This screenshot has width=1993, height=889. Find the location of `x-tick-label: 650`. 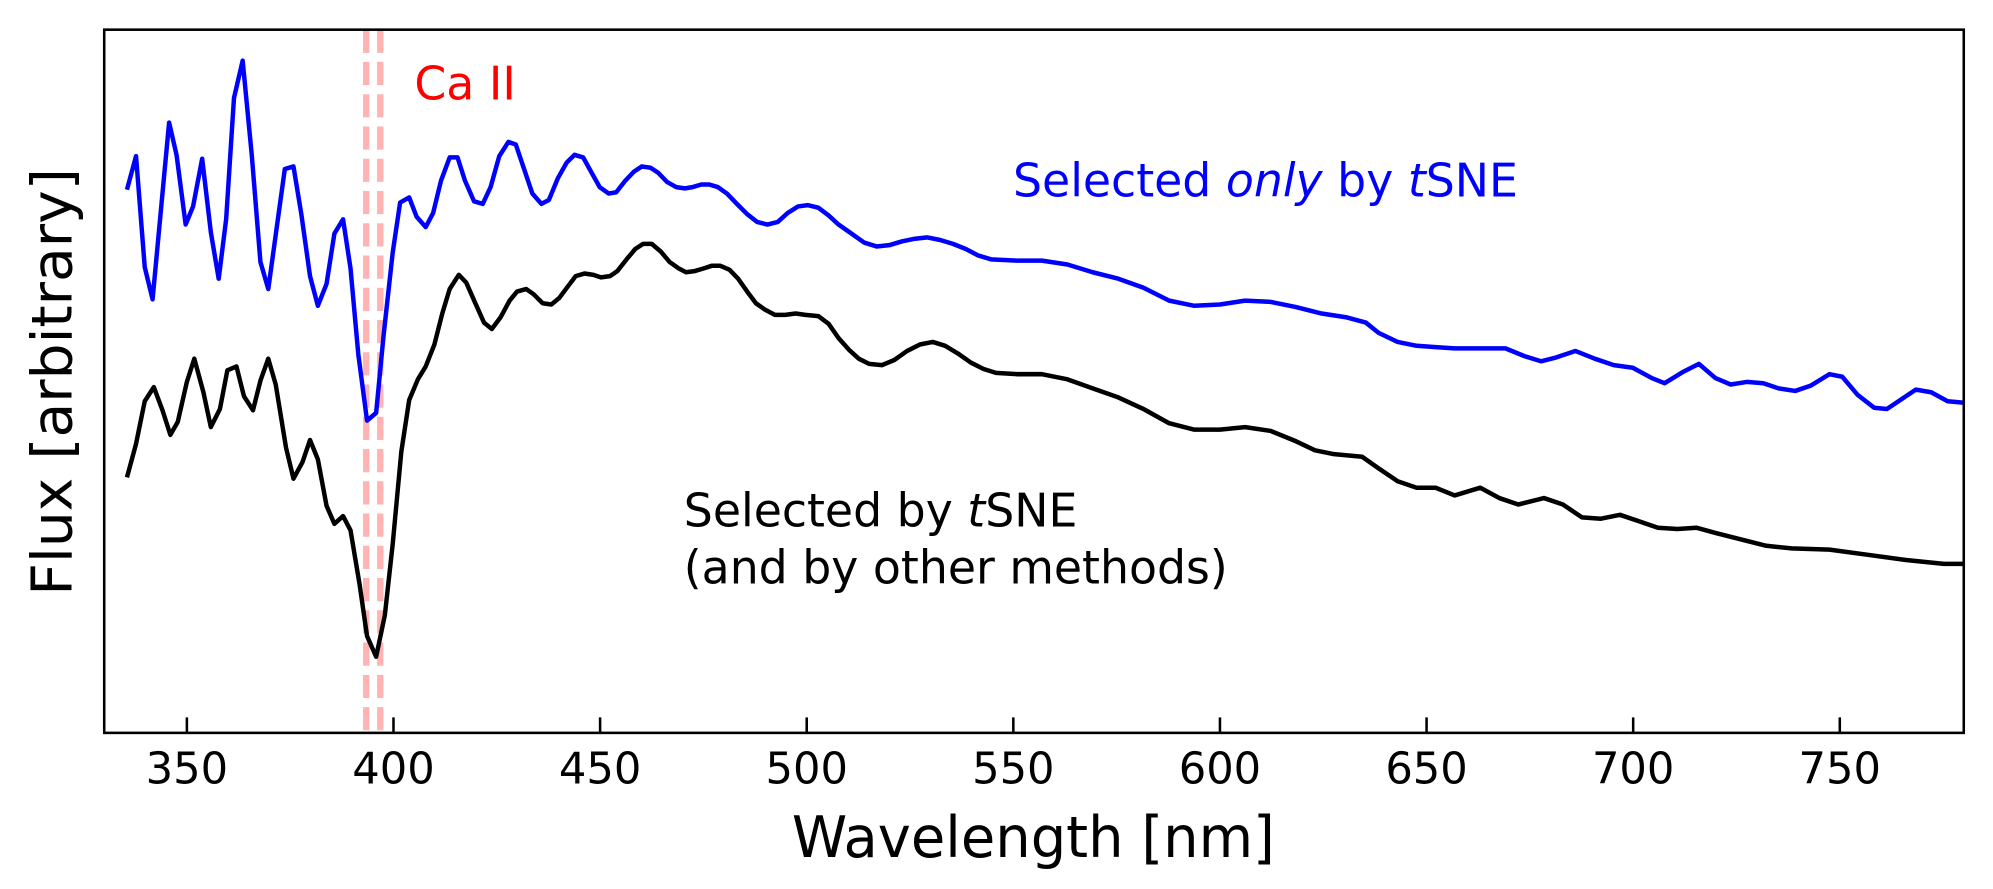

x-tick-label: 650 is located at coordinates (1426, 769).